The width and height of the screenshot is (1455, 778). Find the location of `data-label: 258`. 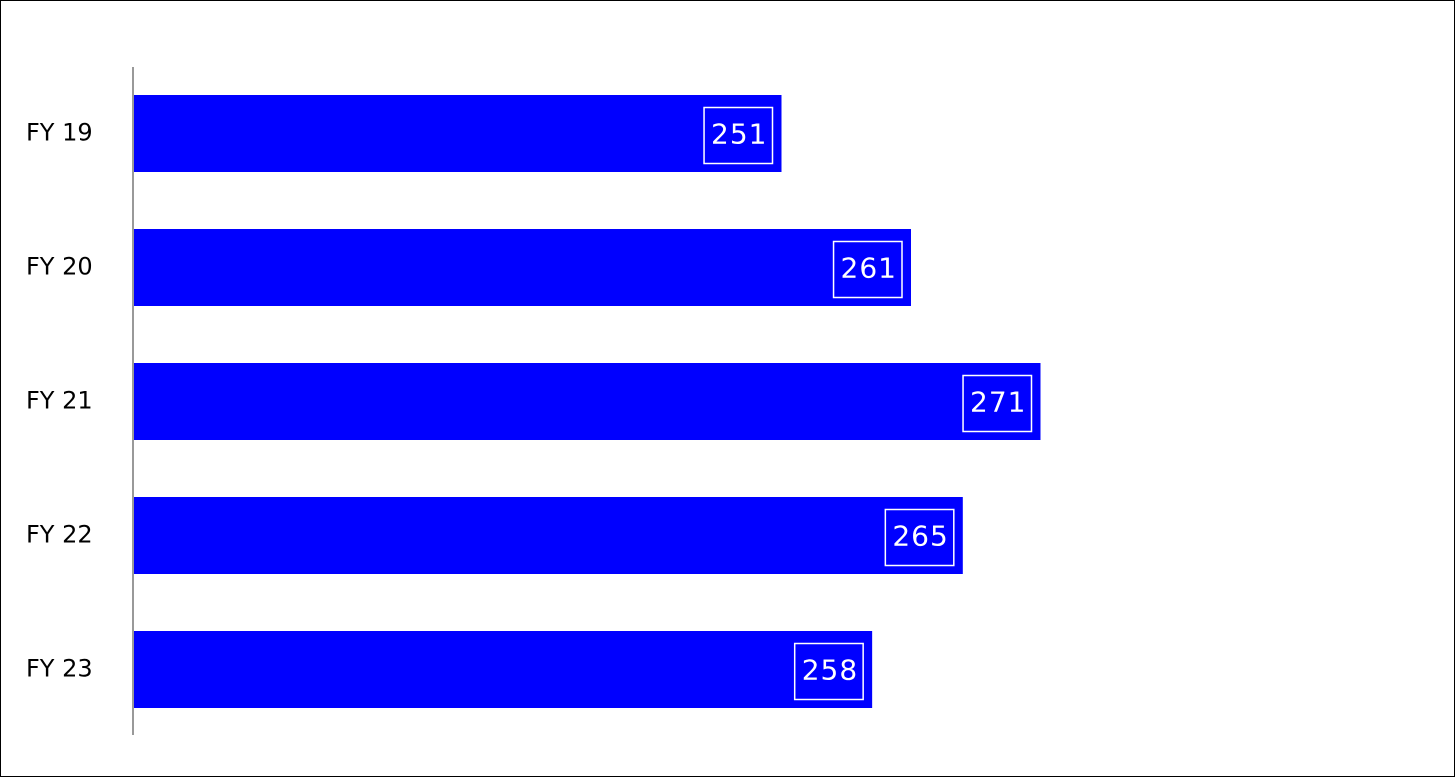

data-label: 258 is located at coordinates (830, 670).